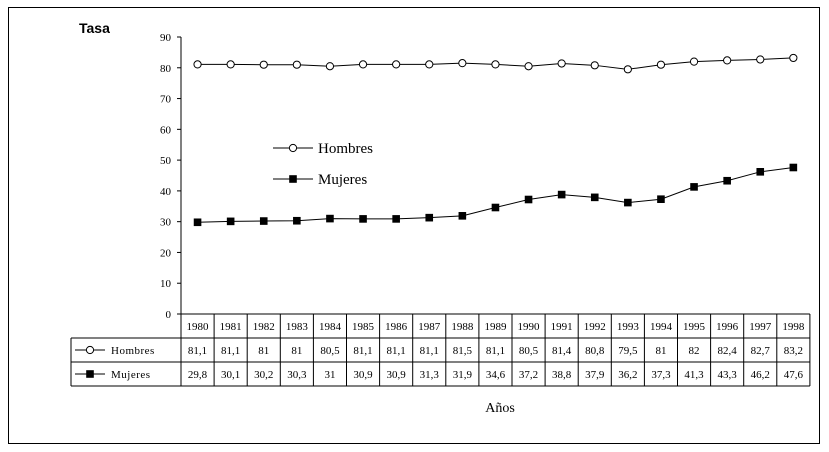 The width and height of the screenshot is (829, 452). I want to click on series-line-mujeres, so click(495, 195).